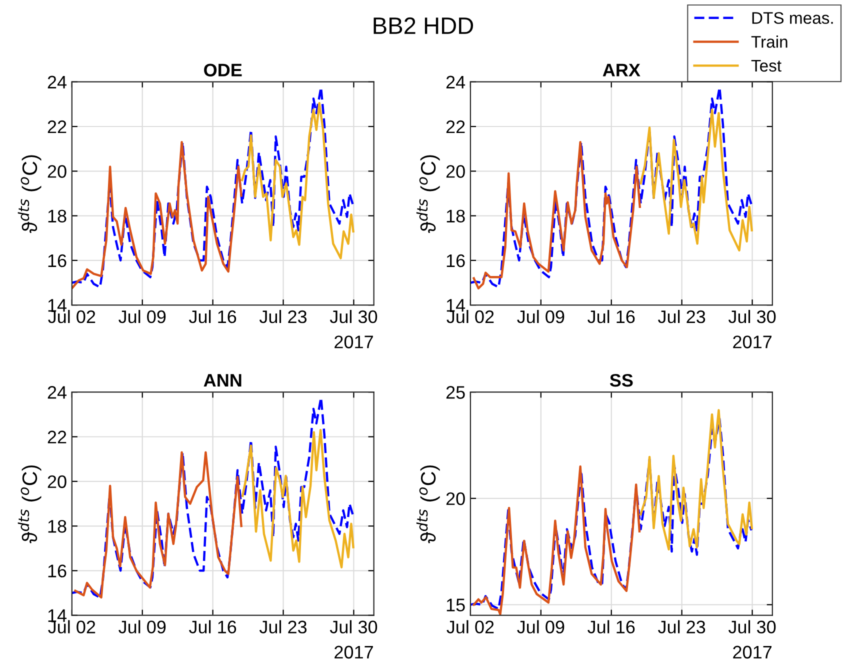  What do you see at coordinates (455, 392) in the screenshot?
I see `y-tick-label: 25` at bounding box center [455, 392].